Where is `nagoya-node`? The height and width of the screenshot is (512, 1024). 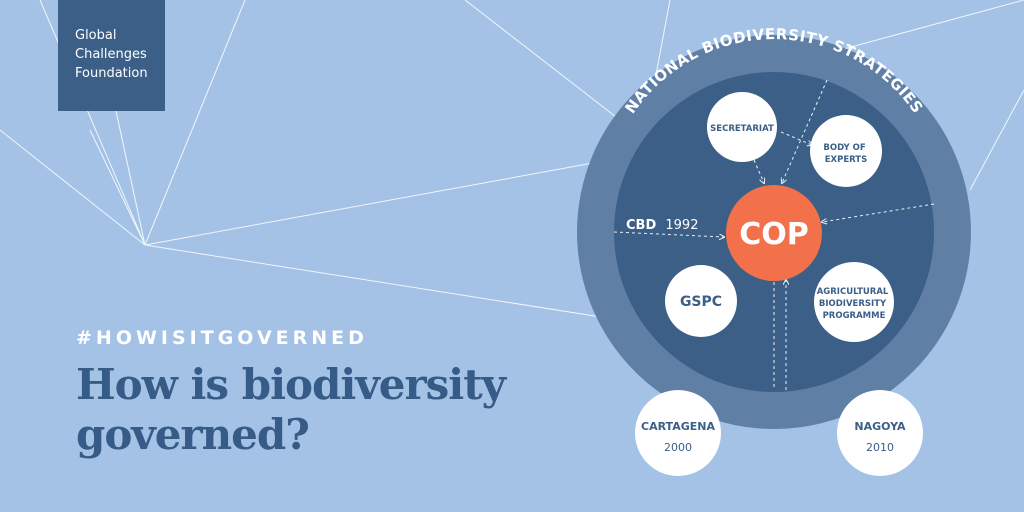
nagoya-node is located at coordinates (880, 433).